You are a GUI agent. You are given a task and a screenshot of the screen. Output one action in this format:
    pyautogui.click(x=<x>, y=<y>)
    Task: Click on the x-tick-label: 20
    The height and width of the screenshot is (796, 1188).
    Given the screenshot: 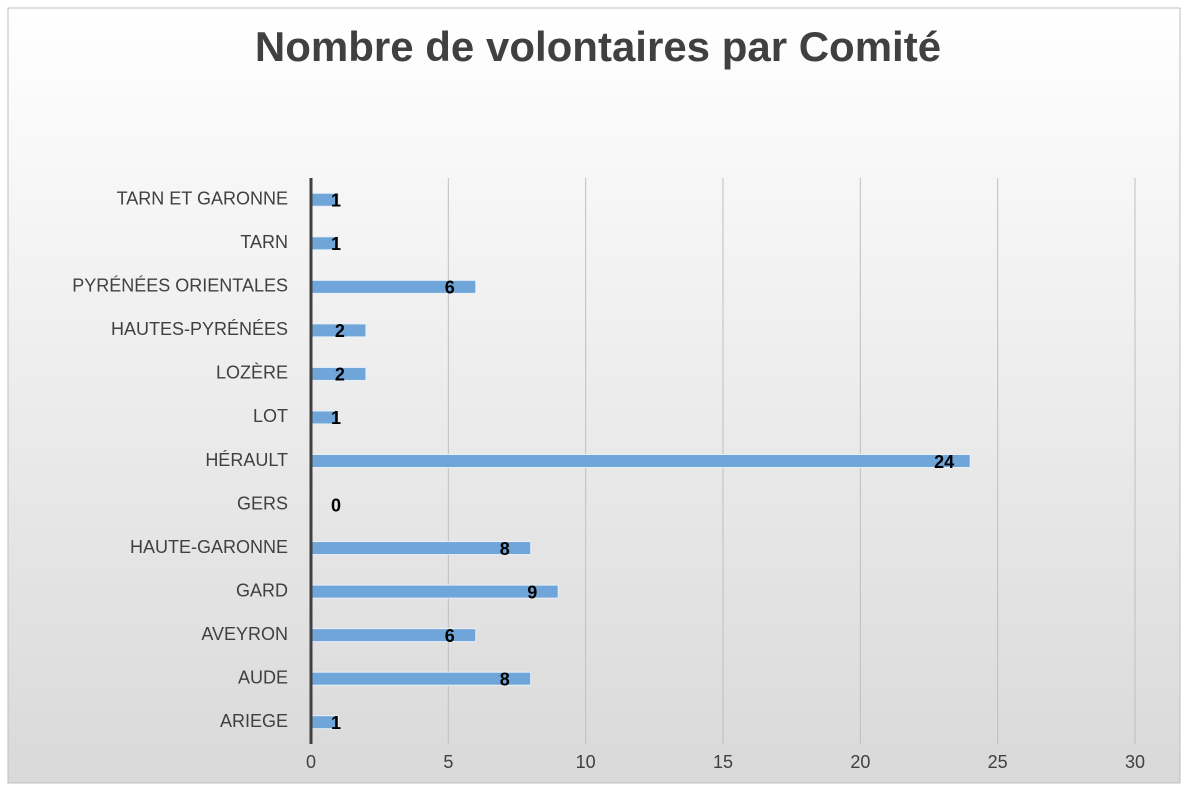 What is the action you would take?
    pyautogui.click(x=860, y=762)
    